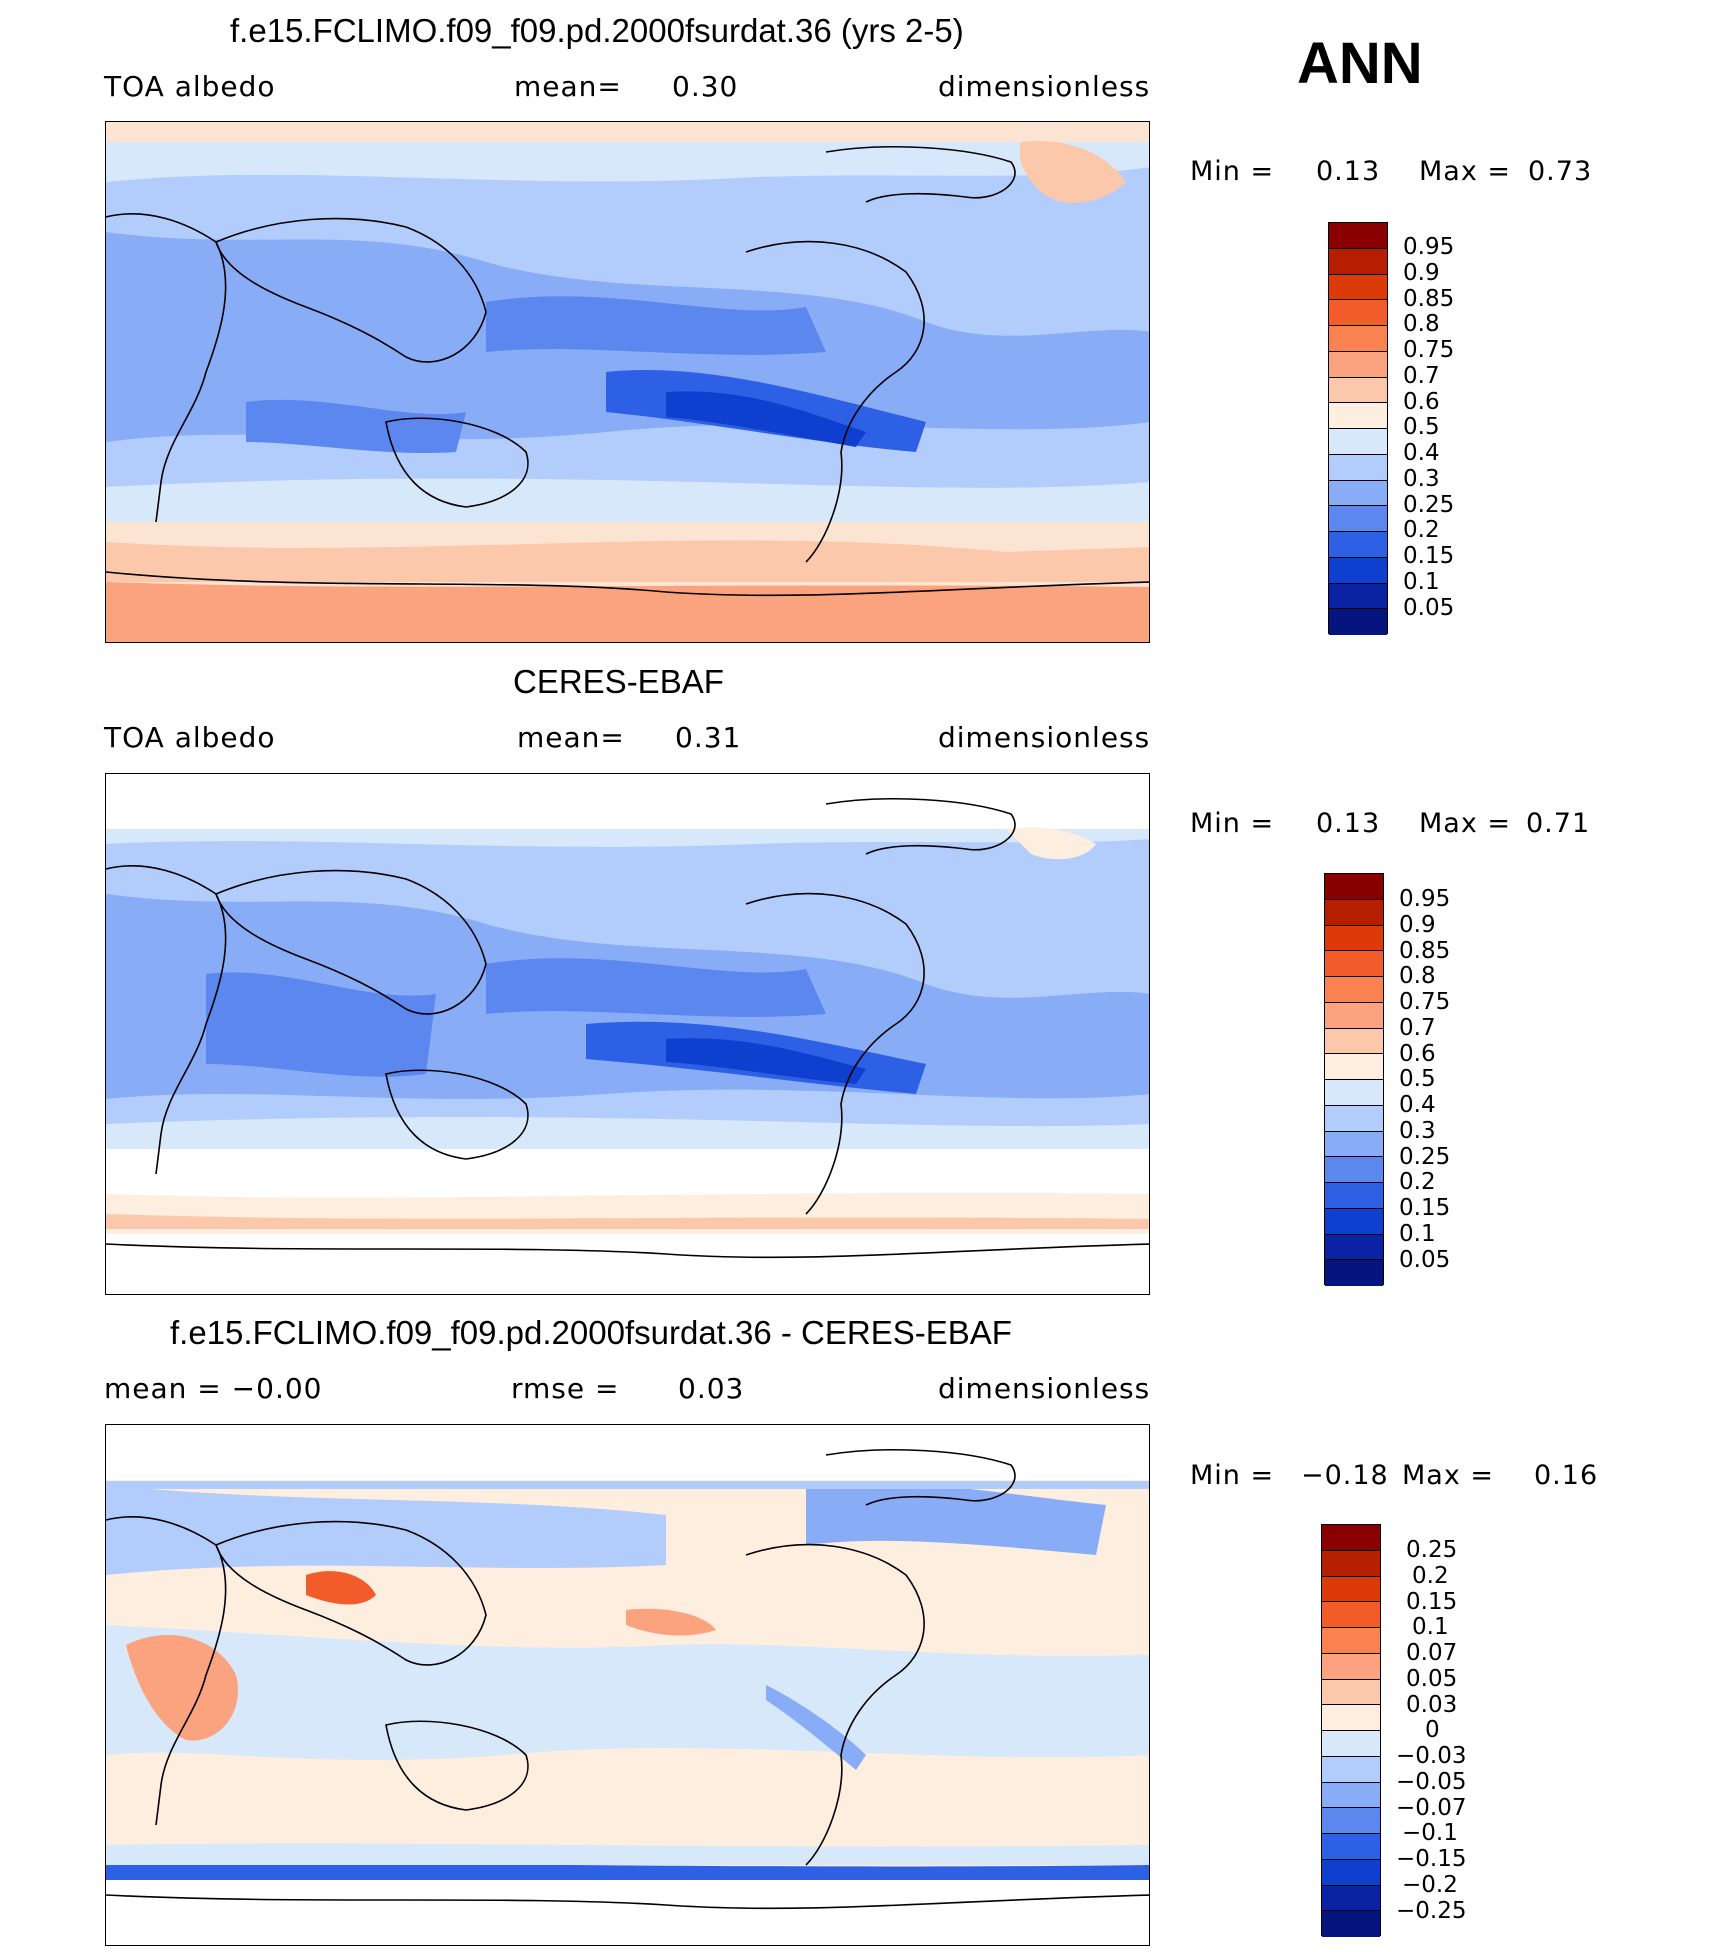 The height and width of the screenshot is (1952, 1710). I want to click on panel2-colorbar-label: 0.75, so click(1425, 1002).